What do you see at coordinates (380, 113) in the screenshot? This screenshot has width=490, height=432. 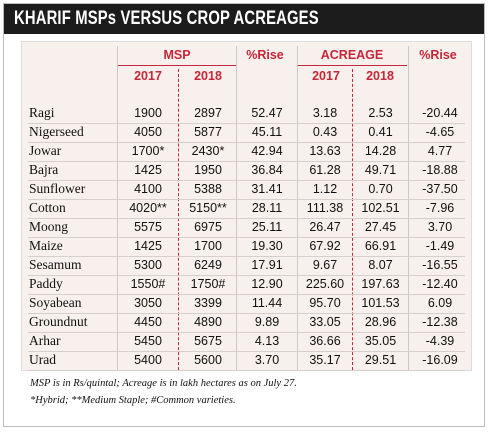 I see `cell-acr2018: 2.53` at bounding box center [380, 113].